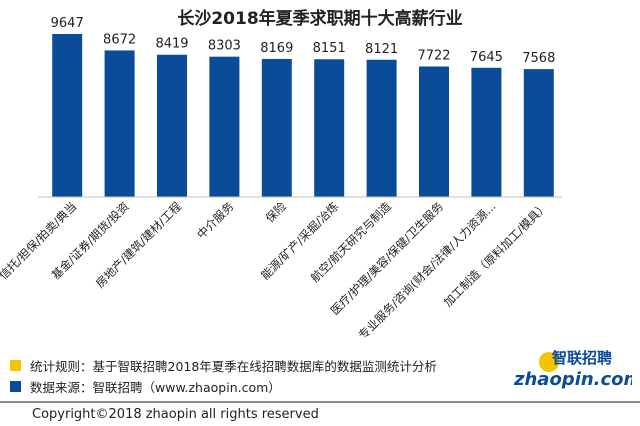 The image size is (640, 426). Describe the element at coordinates (233, 366) in the screenshot. I see `rule-note: 统计规则：基于智联招聘2018年夏季在线招聘数据库的数据监测统计分析` at that location.